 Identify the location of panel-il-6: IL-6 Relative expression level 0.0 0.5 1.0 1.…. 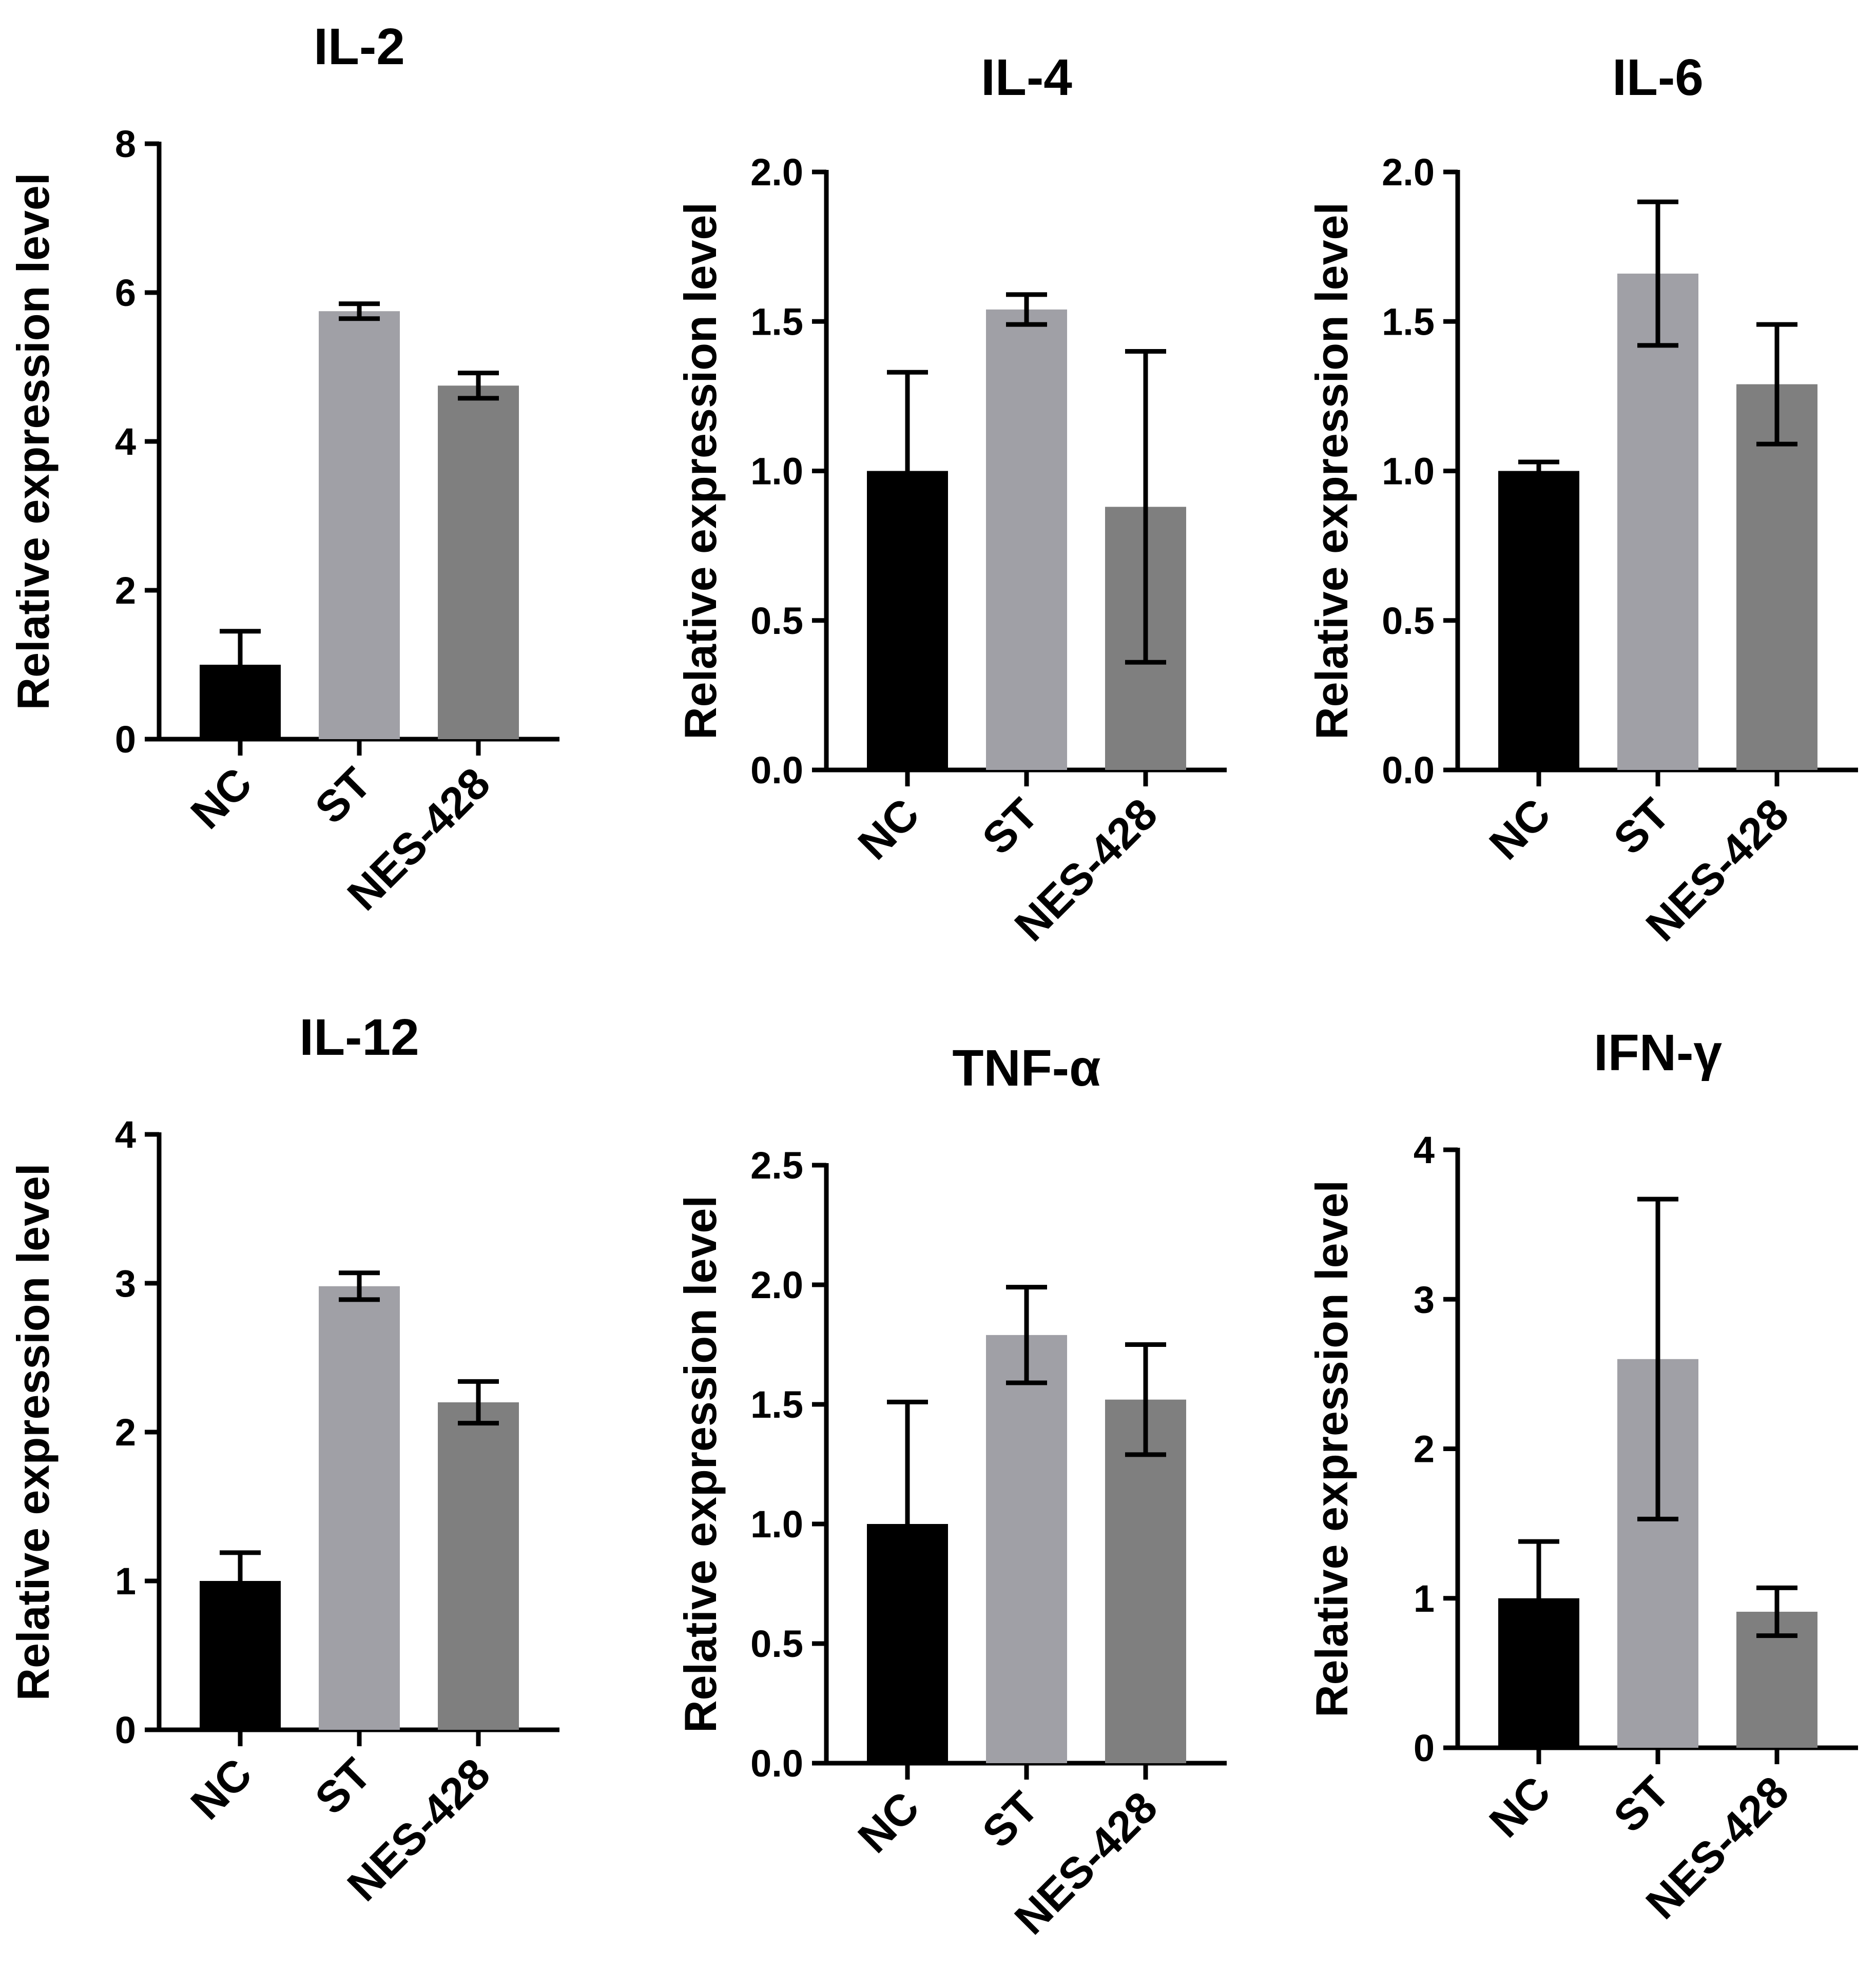
(1582, 500).